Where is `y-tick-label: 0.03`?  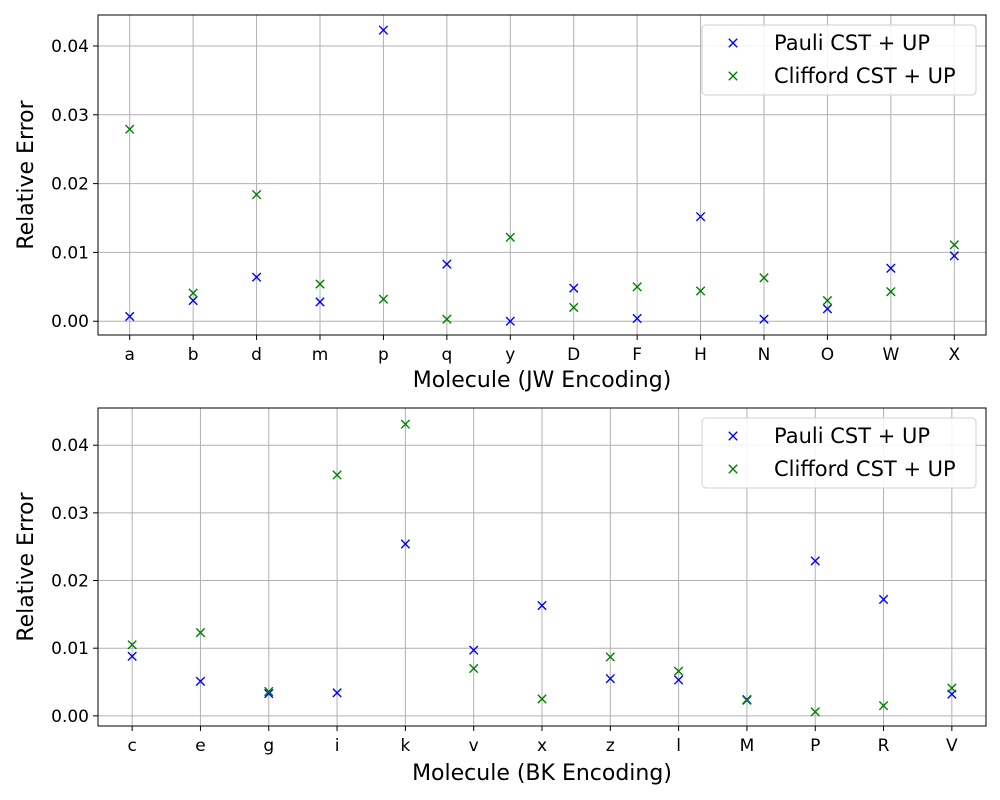 y-tick-label: 0.03 is located at coordinates (70, 116).